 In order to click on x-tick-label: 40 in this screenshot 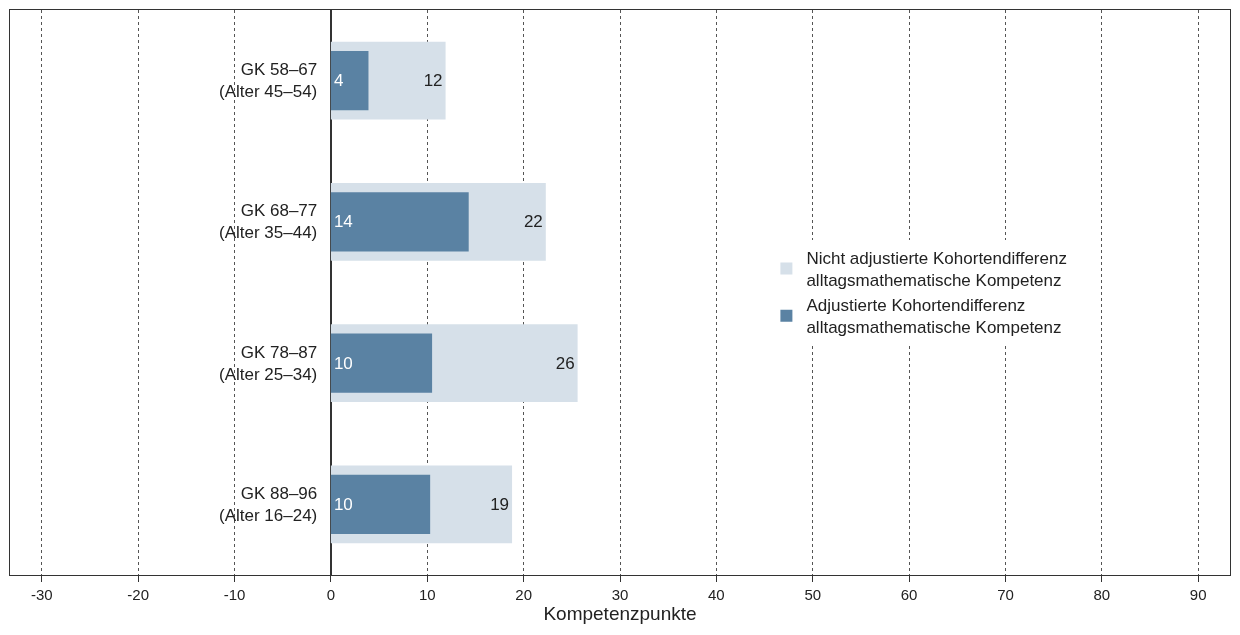, I will do `click(716, 594)`.